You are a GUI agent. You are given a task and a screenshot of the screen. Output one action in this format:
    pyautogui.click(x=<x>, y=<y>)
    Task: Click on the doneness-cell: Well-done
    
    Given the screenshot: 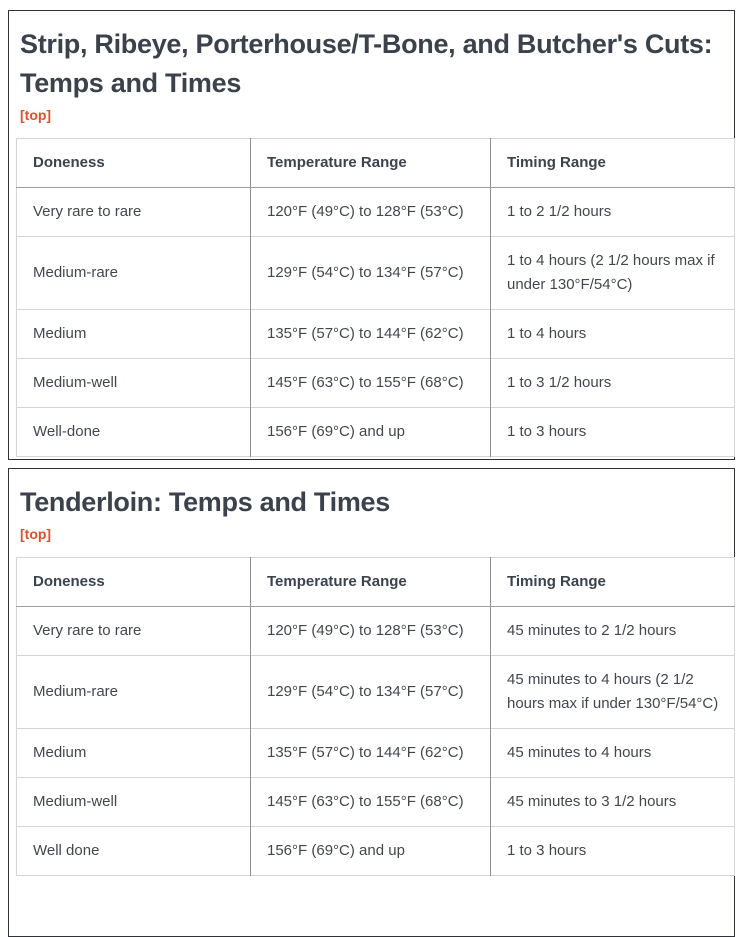 What is the action you would take?
    pyautogui.click(x=133, y=432)
    